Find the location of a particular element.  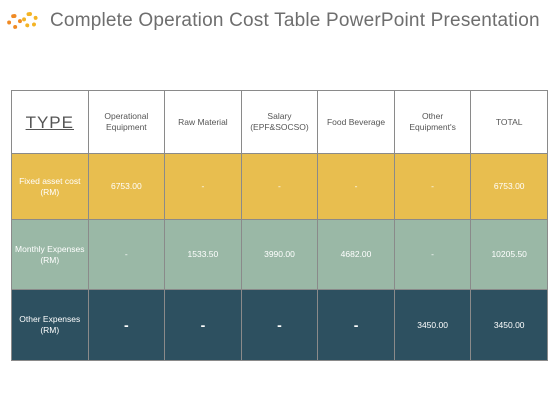

header-salary: Salary (EPF&SOCSO) is located at coordinates (279, 122).